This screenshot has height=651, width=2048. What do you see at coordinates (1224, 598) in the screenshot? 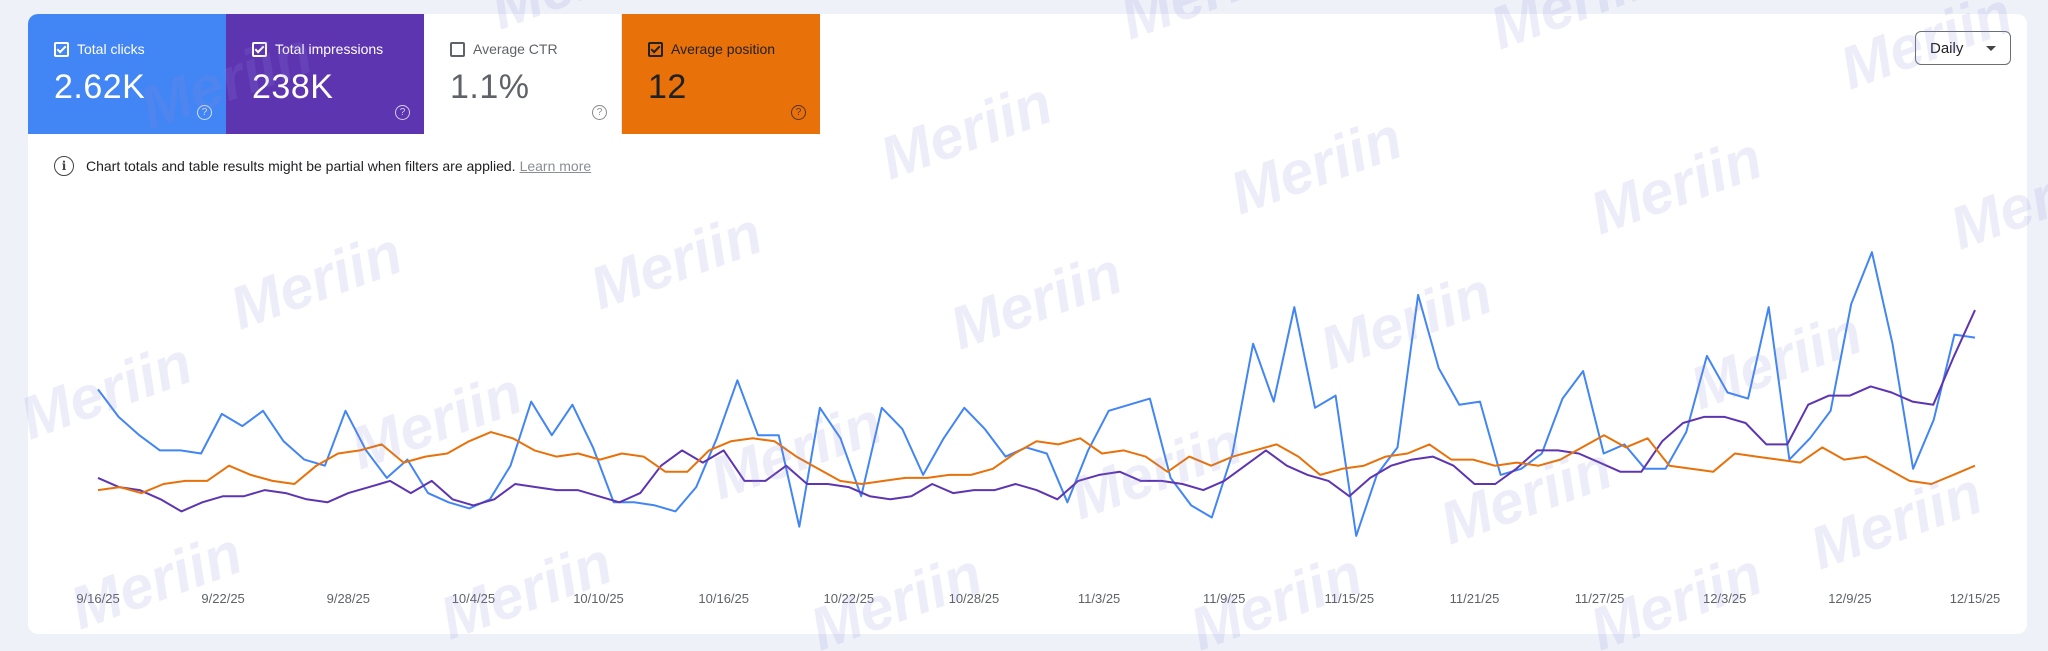
I see `x-tick-label: 11/9/25` at bounding box center [1224, 598].